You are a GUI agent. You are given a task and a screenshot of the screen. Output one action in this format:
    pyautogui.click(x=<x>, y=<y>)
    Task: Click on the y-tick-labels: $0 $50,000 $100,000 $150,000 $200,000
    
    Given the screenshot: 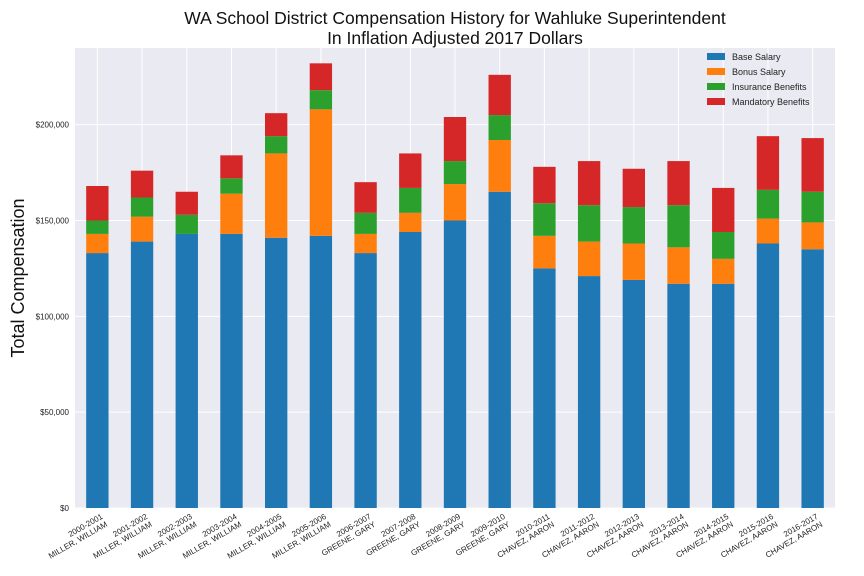 What is the action you would take?
    pyautogui.click(x=53, y=317)
    